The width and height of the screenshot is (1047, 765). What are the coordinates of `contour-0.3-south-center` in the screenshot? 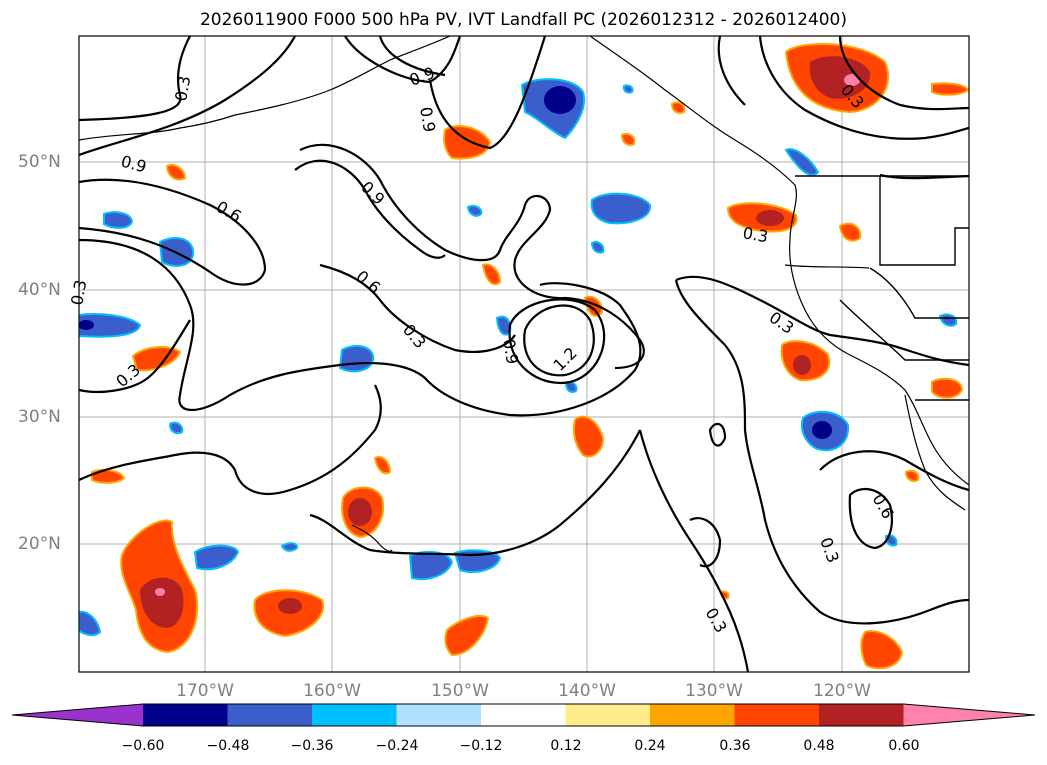 It's located at (475, 493).